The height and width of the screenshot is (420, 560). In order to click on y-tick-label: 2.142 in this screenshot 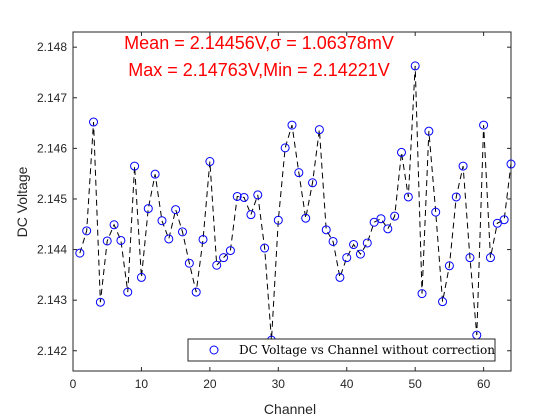, I will do `click(52, 351)`.